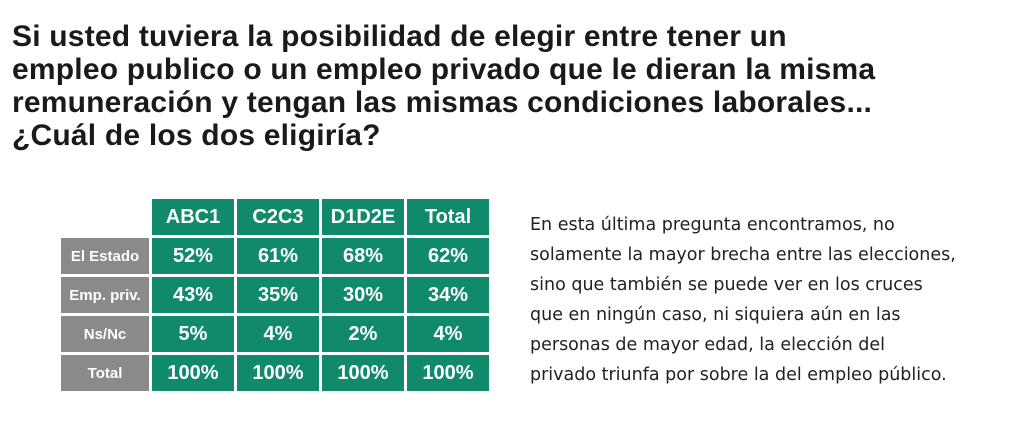 This screenshot has width=1024, height=426. I want to click on column-header-c2c3: C2C3, so click(278, 217).